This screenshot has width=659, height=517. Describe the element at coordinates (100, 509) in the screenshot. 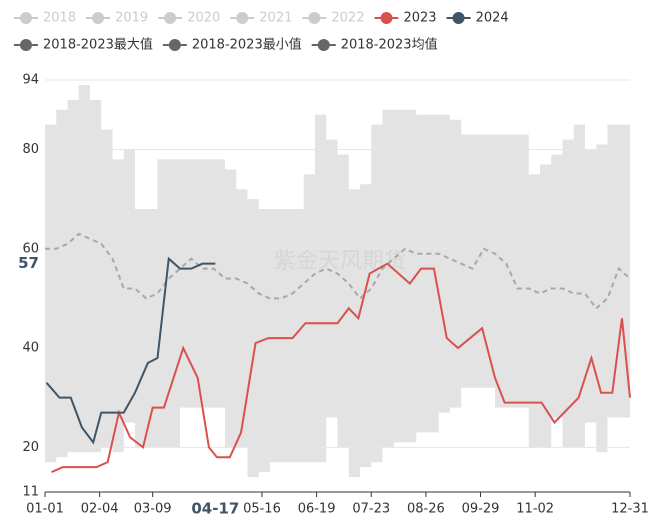

I see `x-tick-label: 02-04` at that location.